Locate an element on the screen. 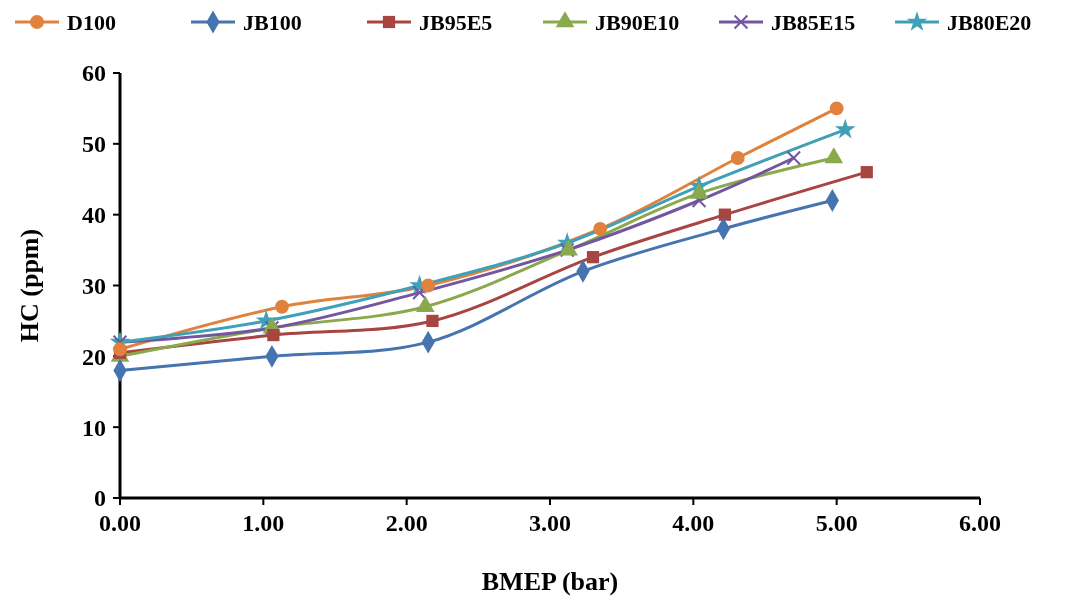 The width and height of the screenshot is (1065, 598). x-tick-label: 5.00 is located at coordinates (836, 523).